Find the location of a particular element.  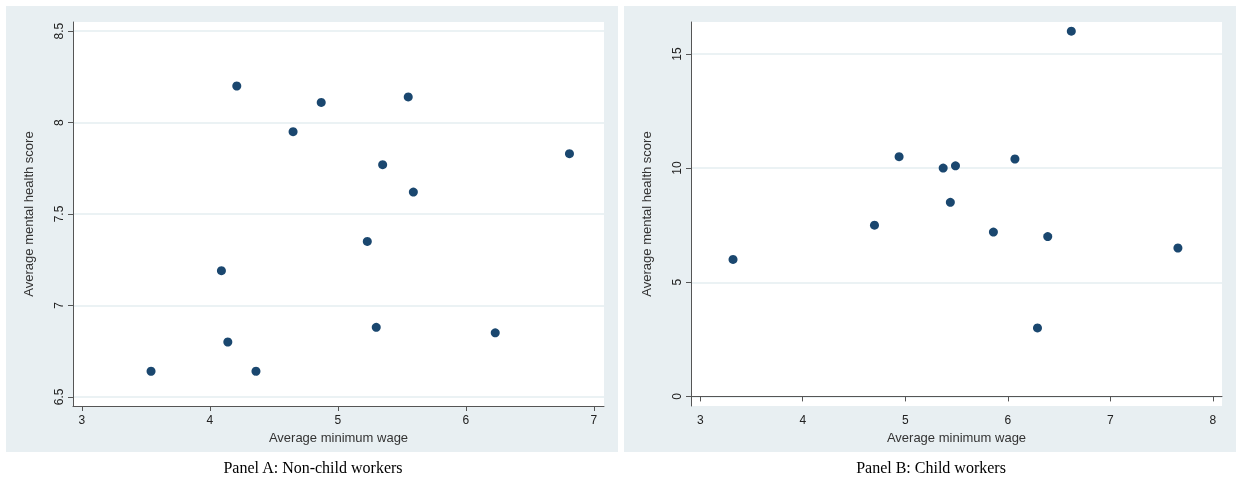

text: Panel B: Child workers is located at coordinates (931, 467).